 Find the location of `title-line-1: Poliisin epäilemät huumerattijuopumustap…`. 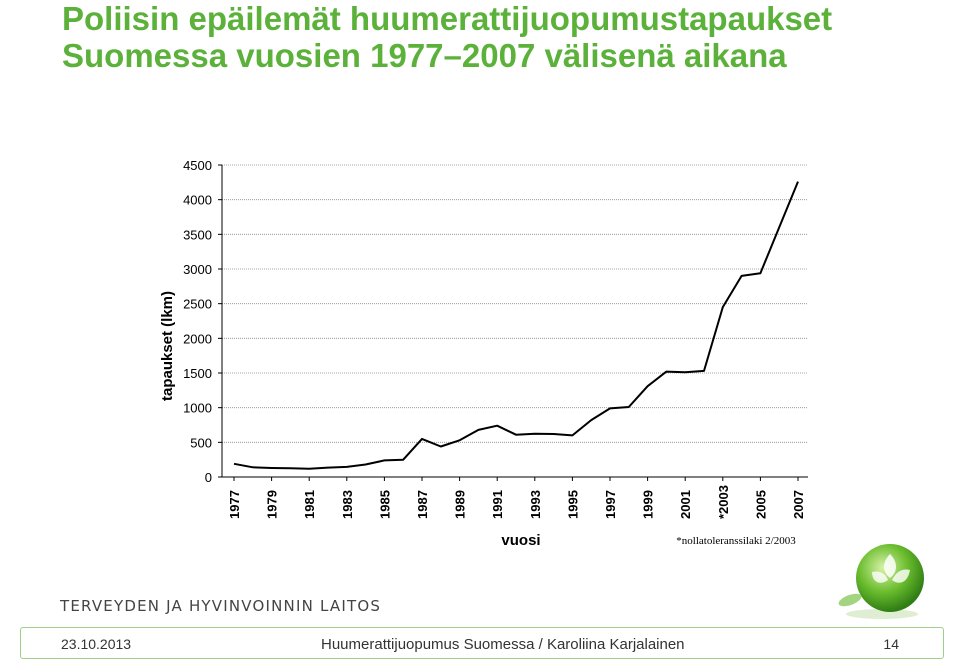

title-line-1: Poliisin epäilemät huumerattijuopumustap… is located at coordinates (447, 18).